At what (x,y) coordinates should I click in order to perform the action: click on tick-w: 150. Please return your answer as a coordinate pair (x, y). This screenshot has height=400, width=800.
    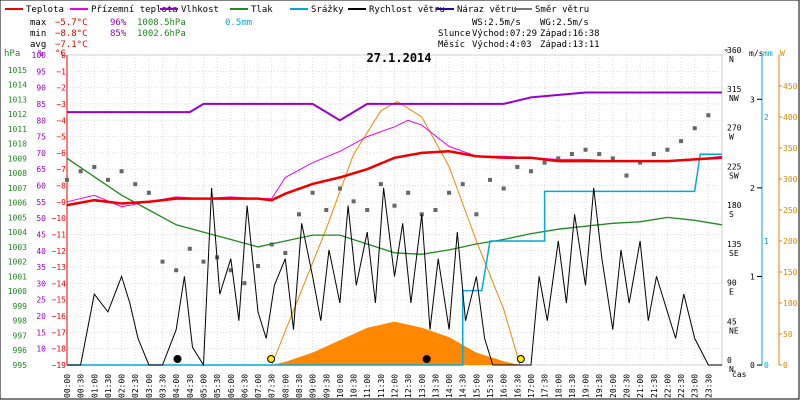
    Looking at the image, I should click on (790, 272).